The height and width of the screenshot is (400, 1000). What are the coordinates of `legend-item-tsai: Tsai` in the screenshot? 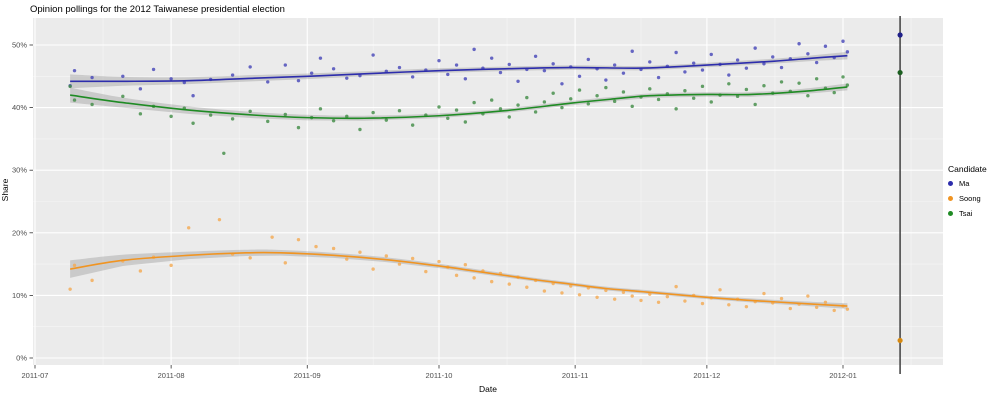 It's located at (967, 213).